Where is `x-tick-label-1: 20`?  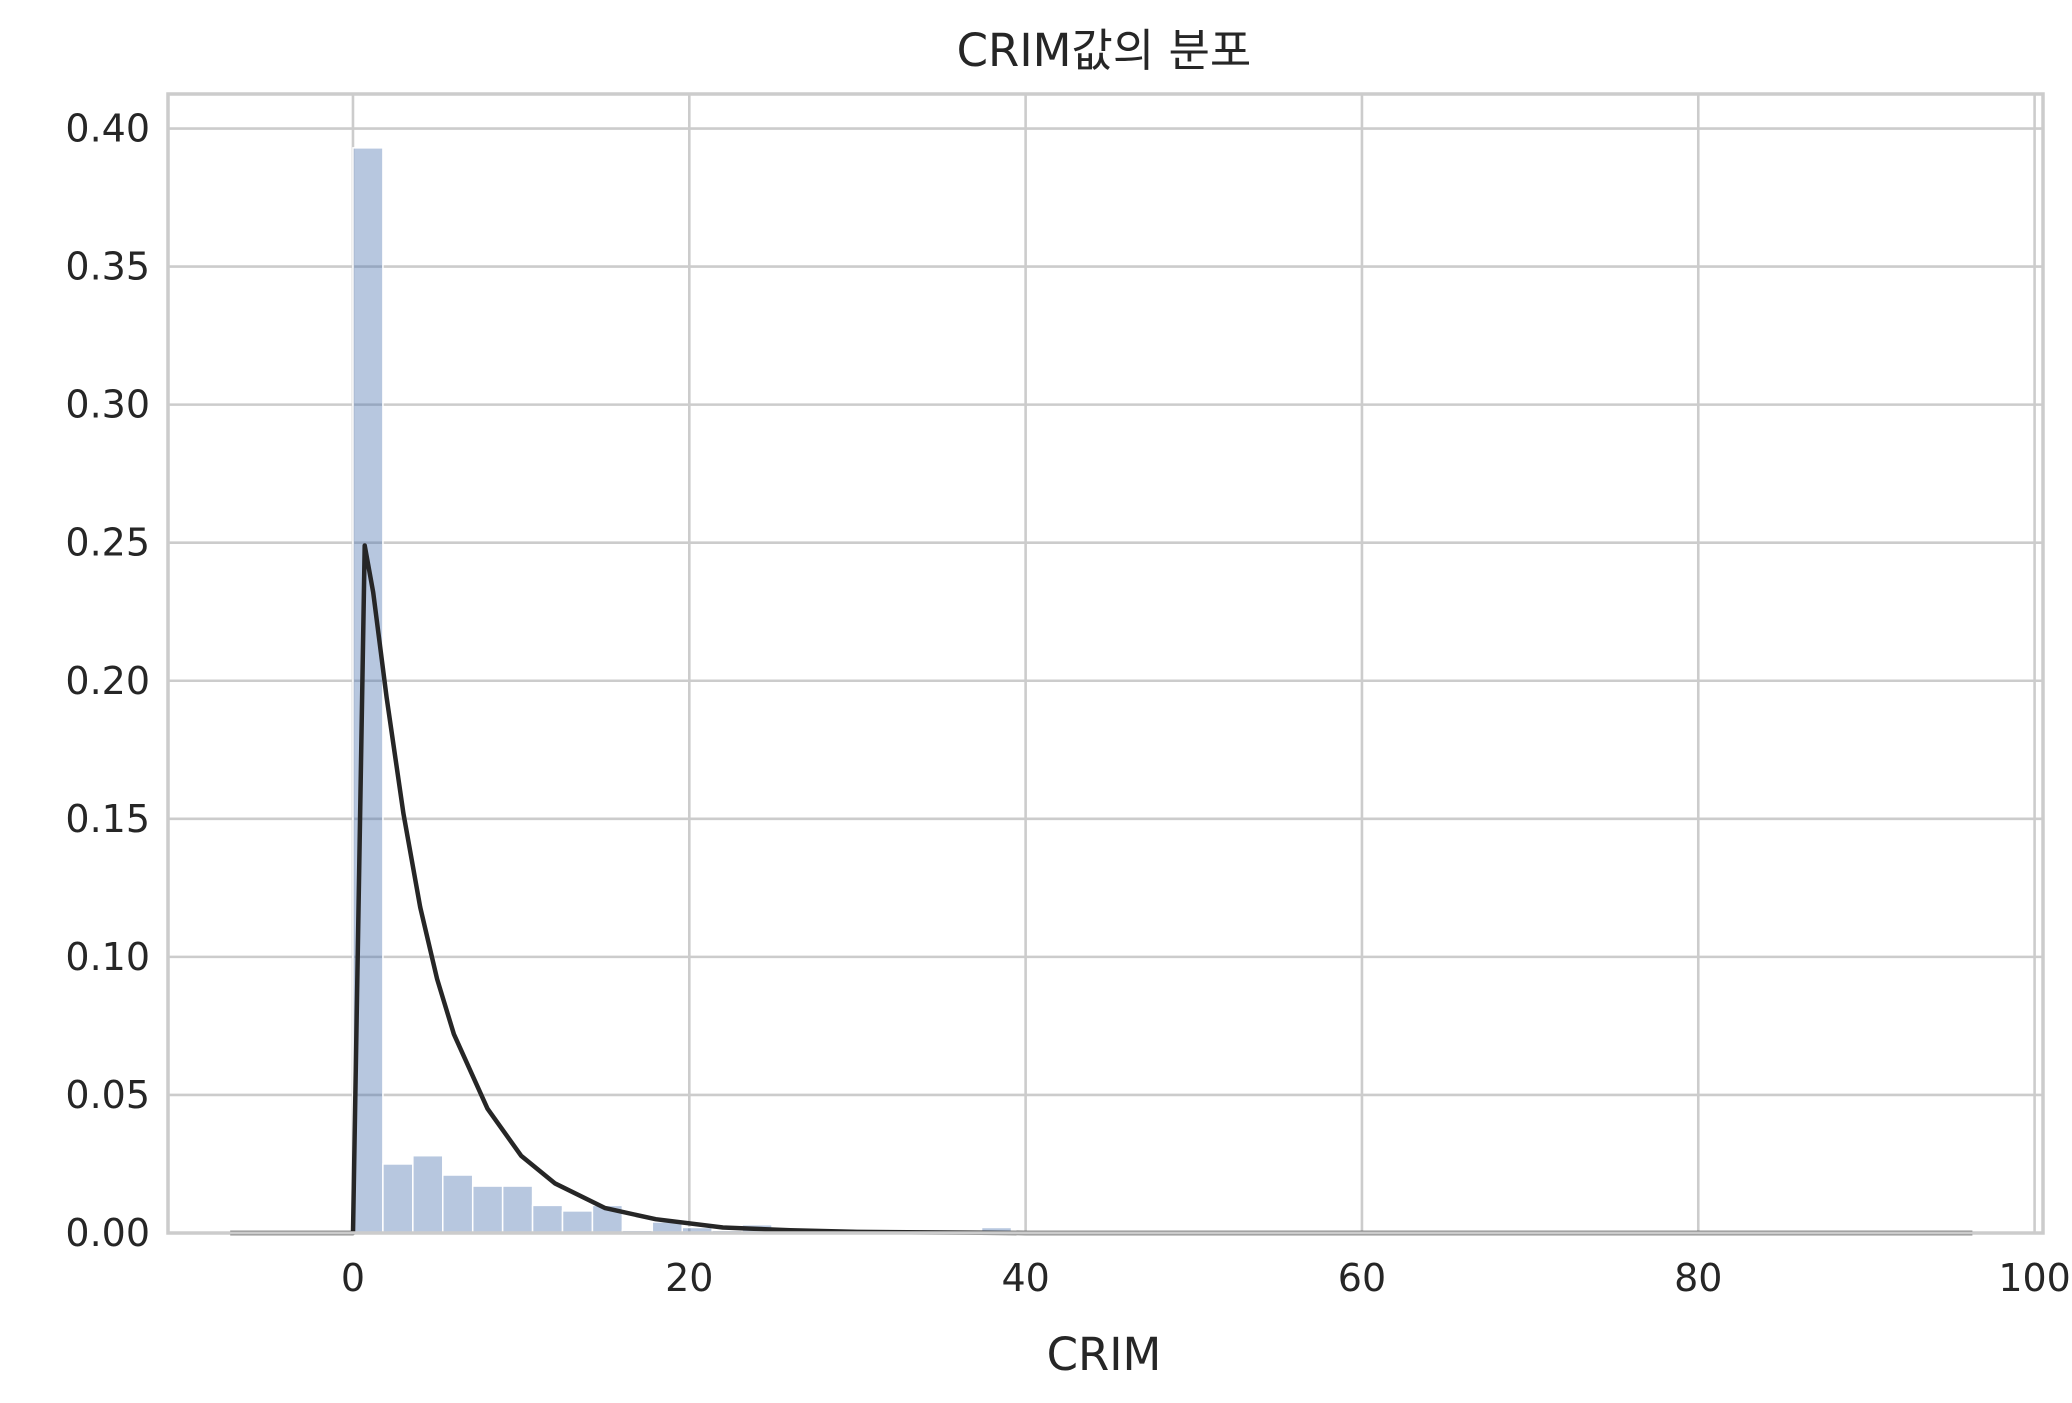 x-tick-label-1: 20 is located at coordinates (689, 1278).